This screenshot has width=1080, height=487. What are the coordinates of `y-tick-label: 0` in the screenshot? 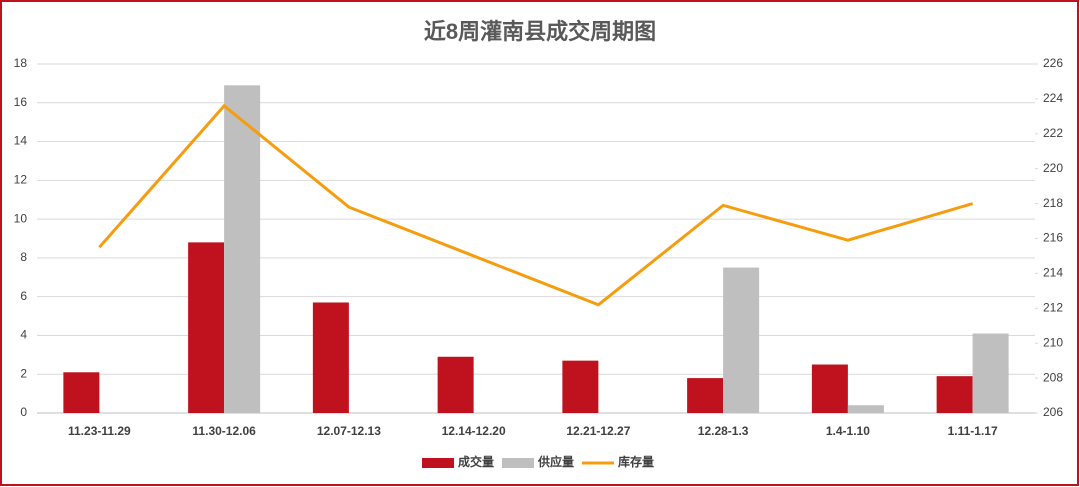 It's located at (23, 412).